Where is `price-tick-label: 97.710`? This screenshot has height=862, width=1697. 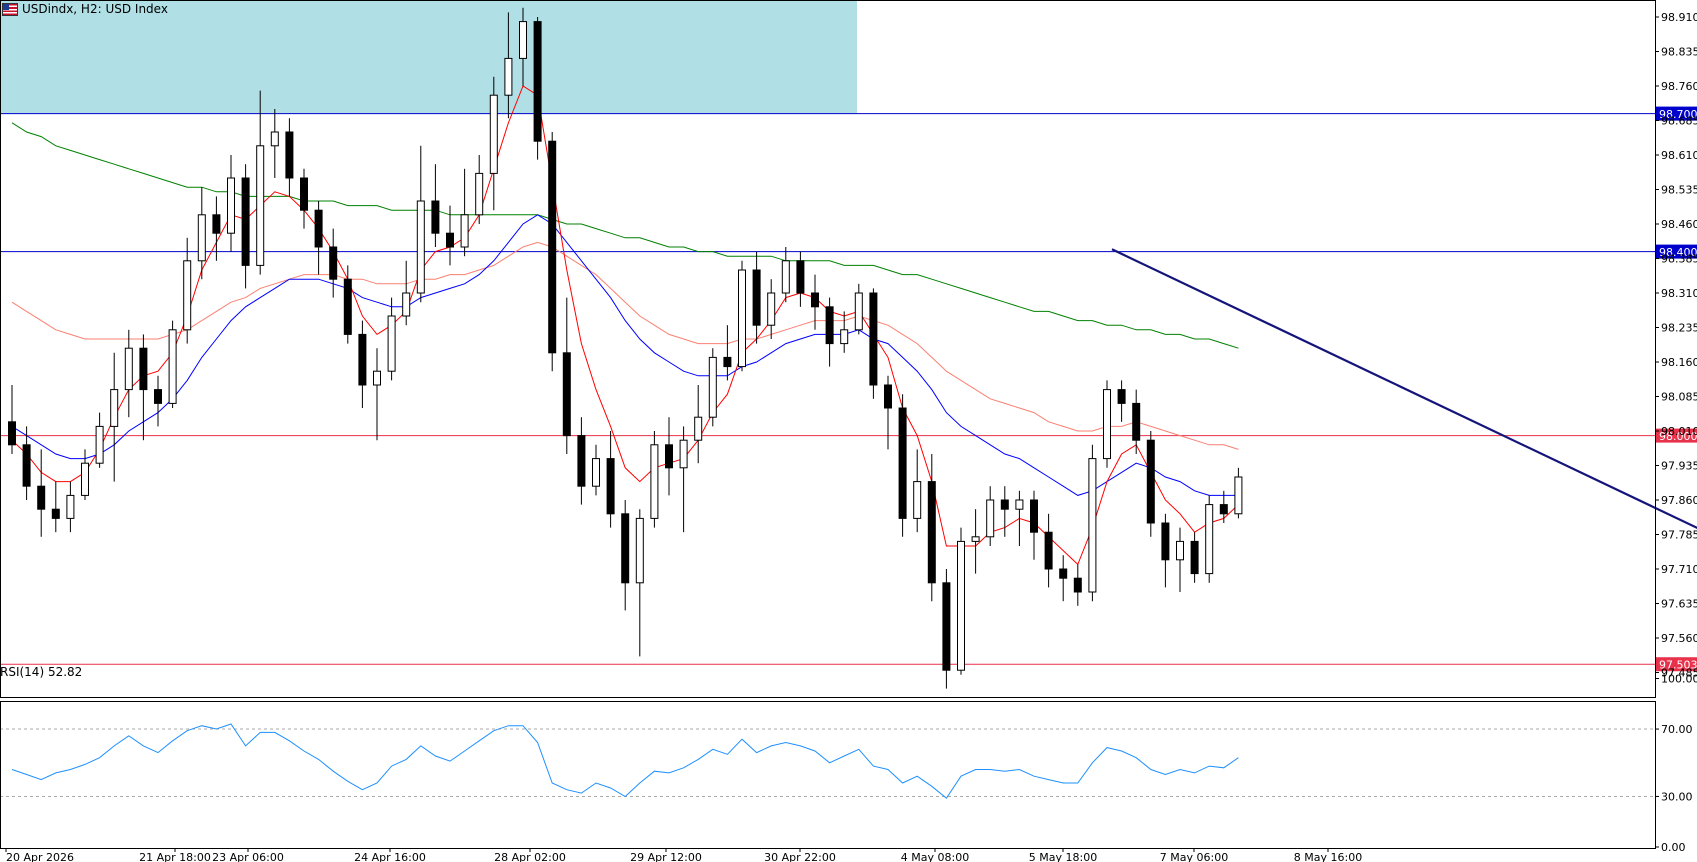 price-tick-label: 97.710 is located at coordinates (1679, 569).